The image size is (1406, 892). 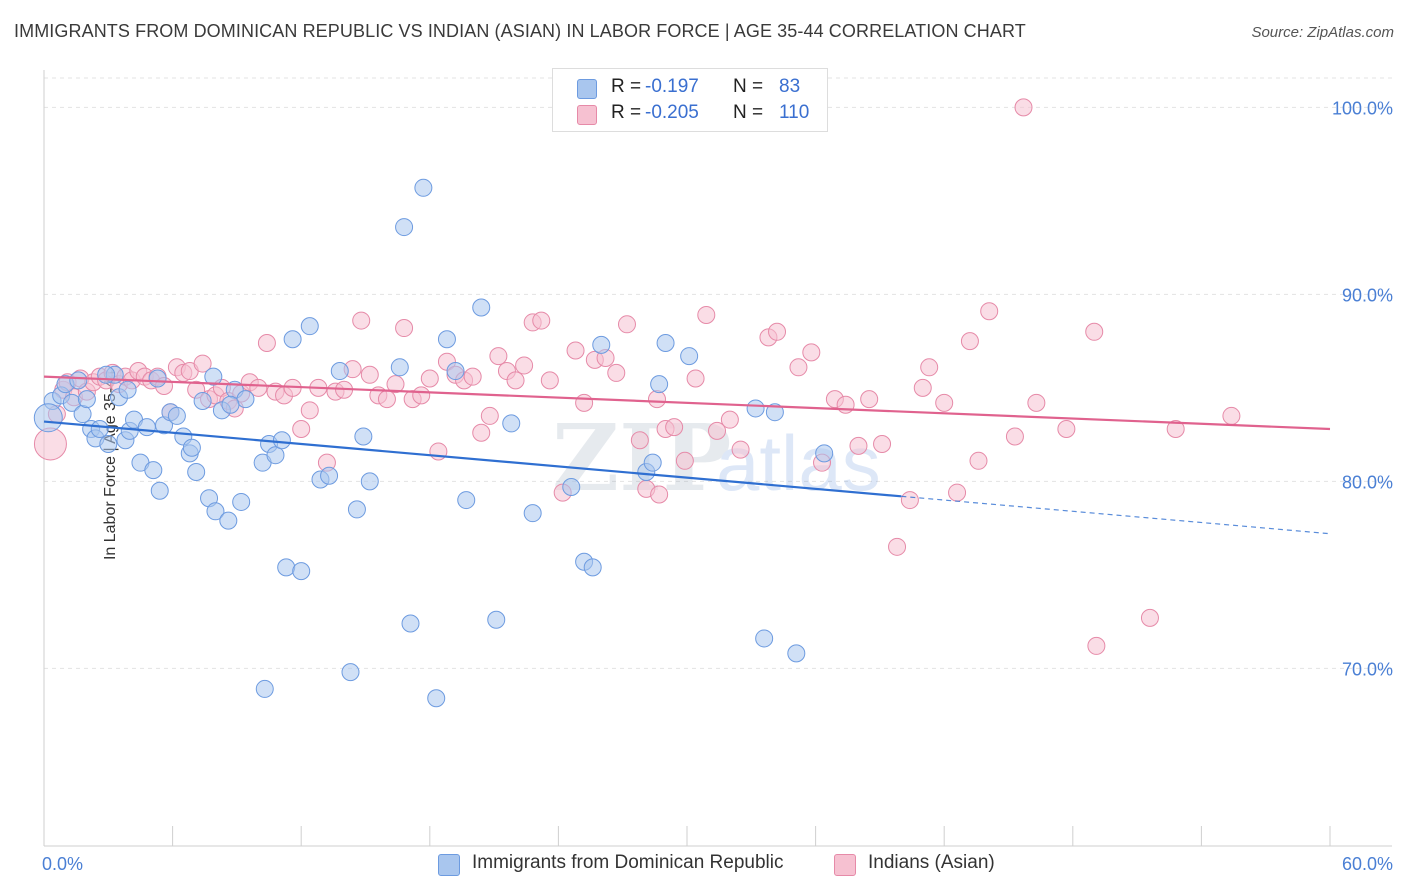 I want to click on bottom-legend-swatch-blue, so click(x=449, y=865).